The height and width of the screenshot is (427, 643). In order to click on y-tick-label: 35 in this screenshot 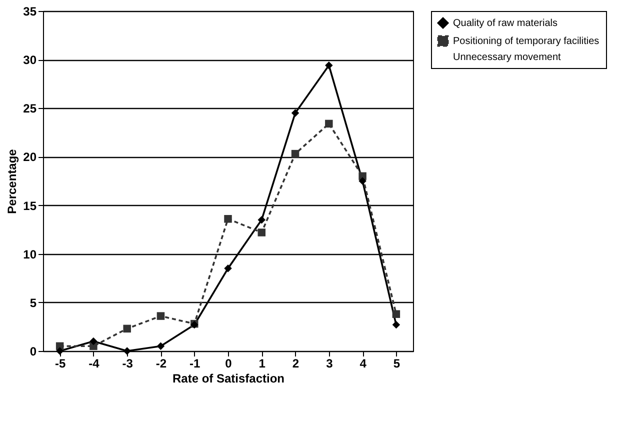, I will do `click(30, 11)`.